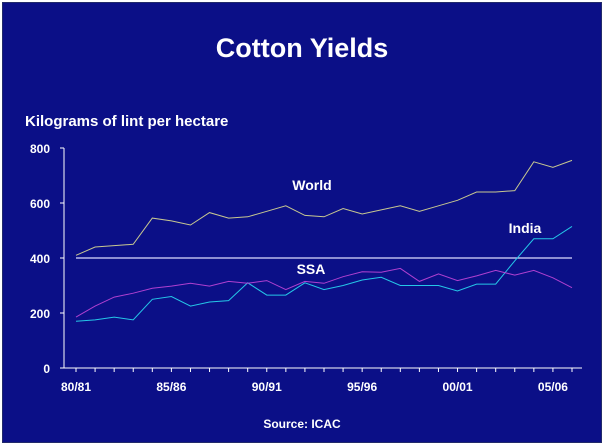 The width and height of the screenshot is (606, 447). What do you see at coordinates (267, 387) in the screenshot?
I see `x-tick-label: 90/91` at bounding box center [267, 387].